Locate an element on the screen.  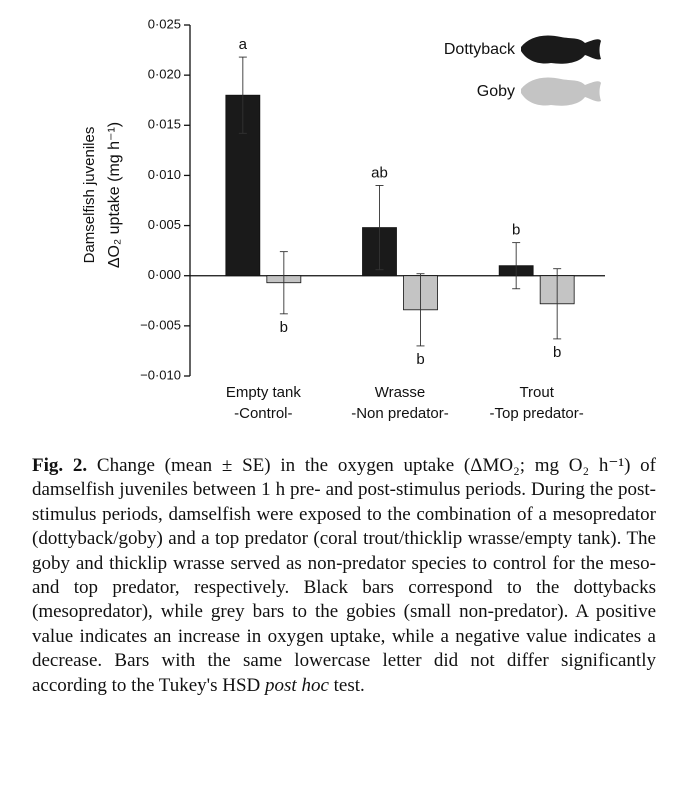
legend-label: Dottyback is located at coordinates (480, 49).